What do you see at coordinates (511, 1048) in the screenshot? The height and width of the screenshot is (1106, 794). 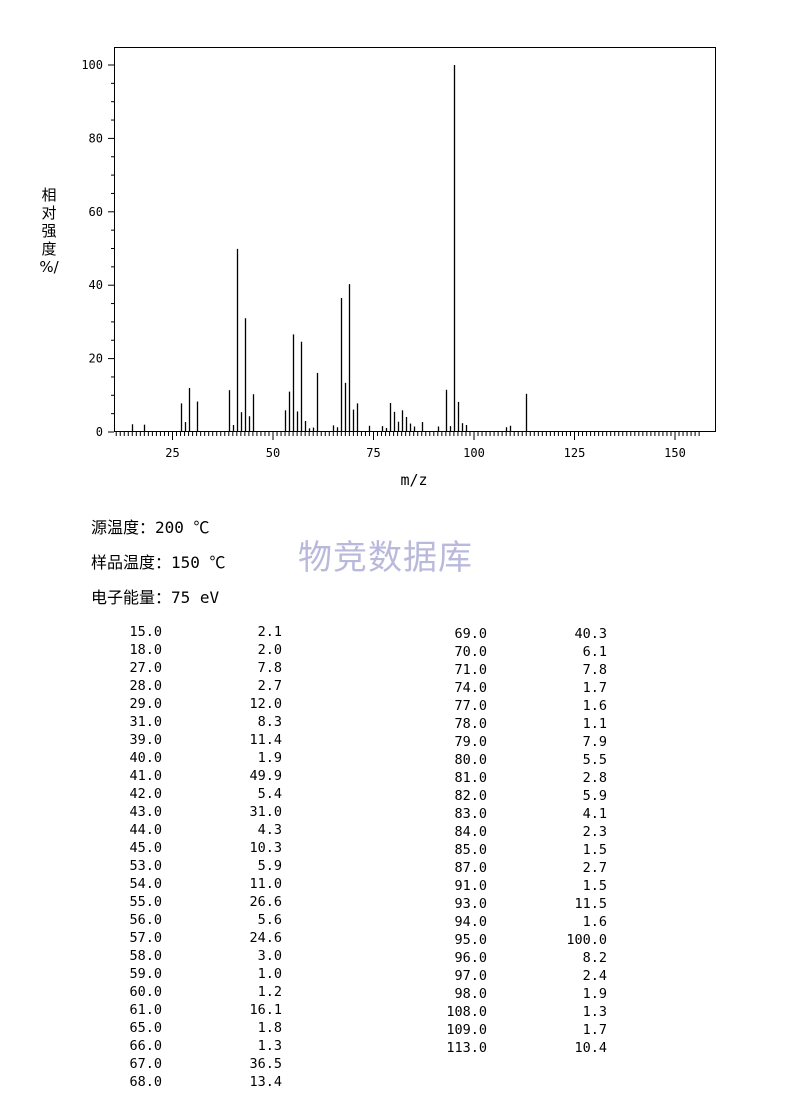 I see `peak-row: 113.0 10.4` at bounding box center [511, 1048].